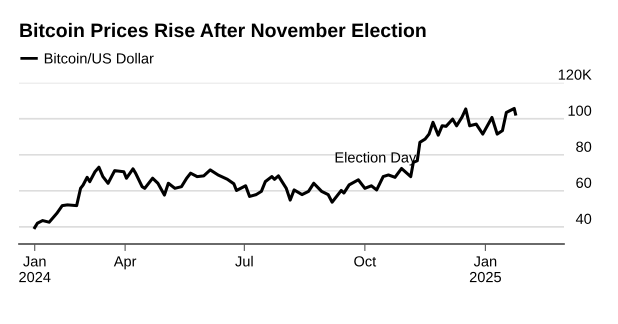  What do you see at coordinates (584, 219) in the screenshot?
I see `y-tick-label: 40` at bounding box center [584, 219].